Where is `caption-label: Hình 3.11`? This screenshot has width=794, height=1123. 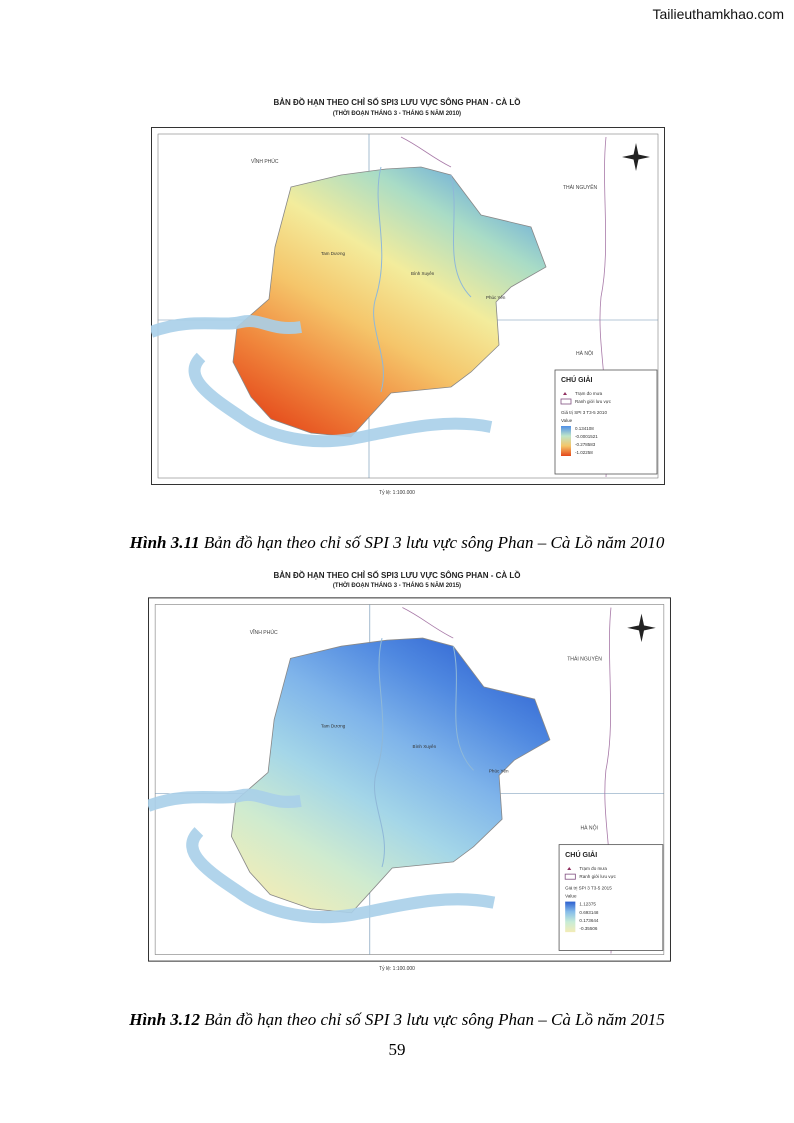 caption-label: Hình 3.11 is located at coordinates (164, 542).